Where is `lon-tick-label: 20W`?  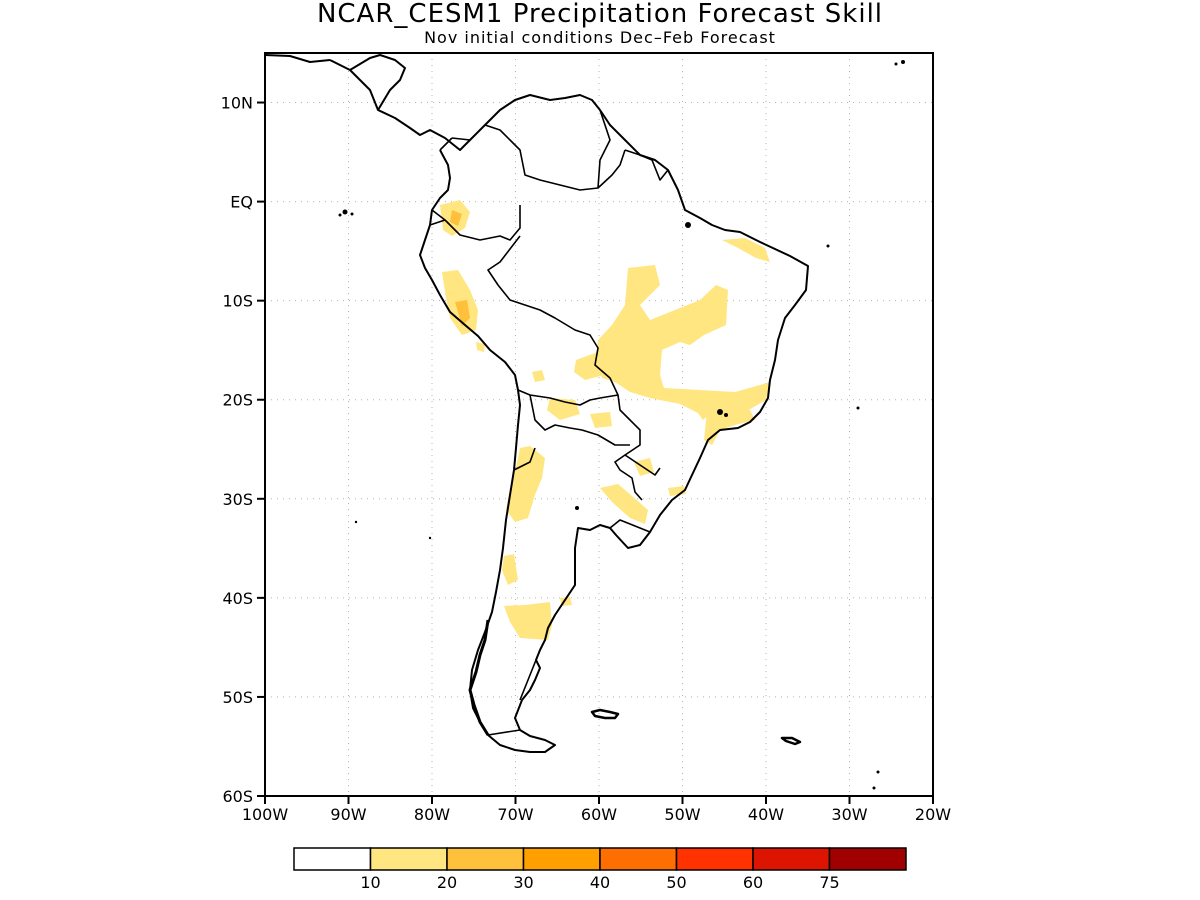
lon-tick-label: 20W is located at coordinates (933, 814).